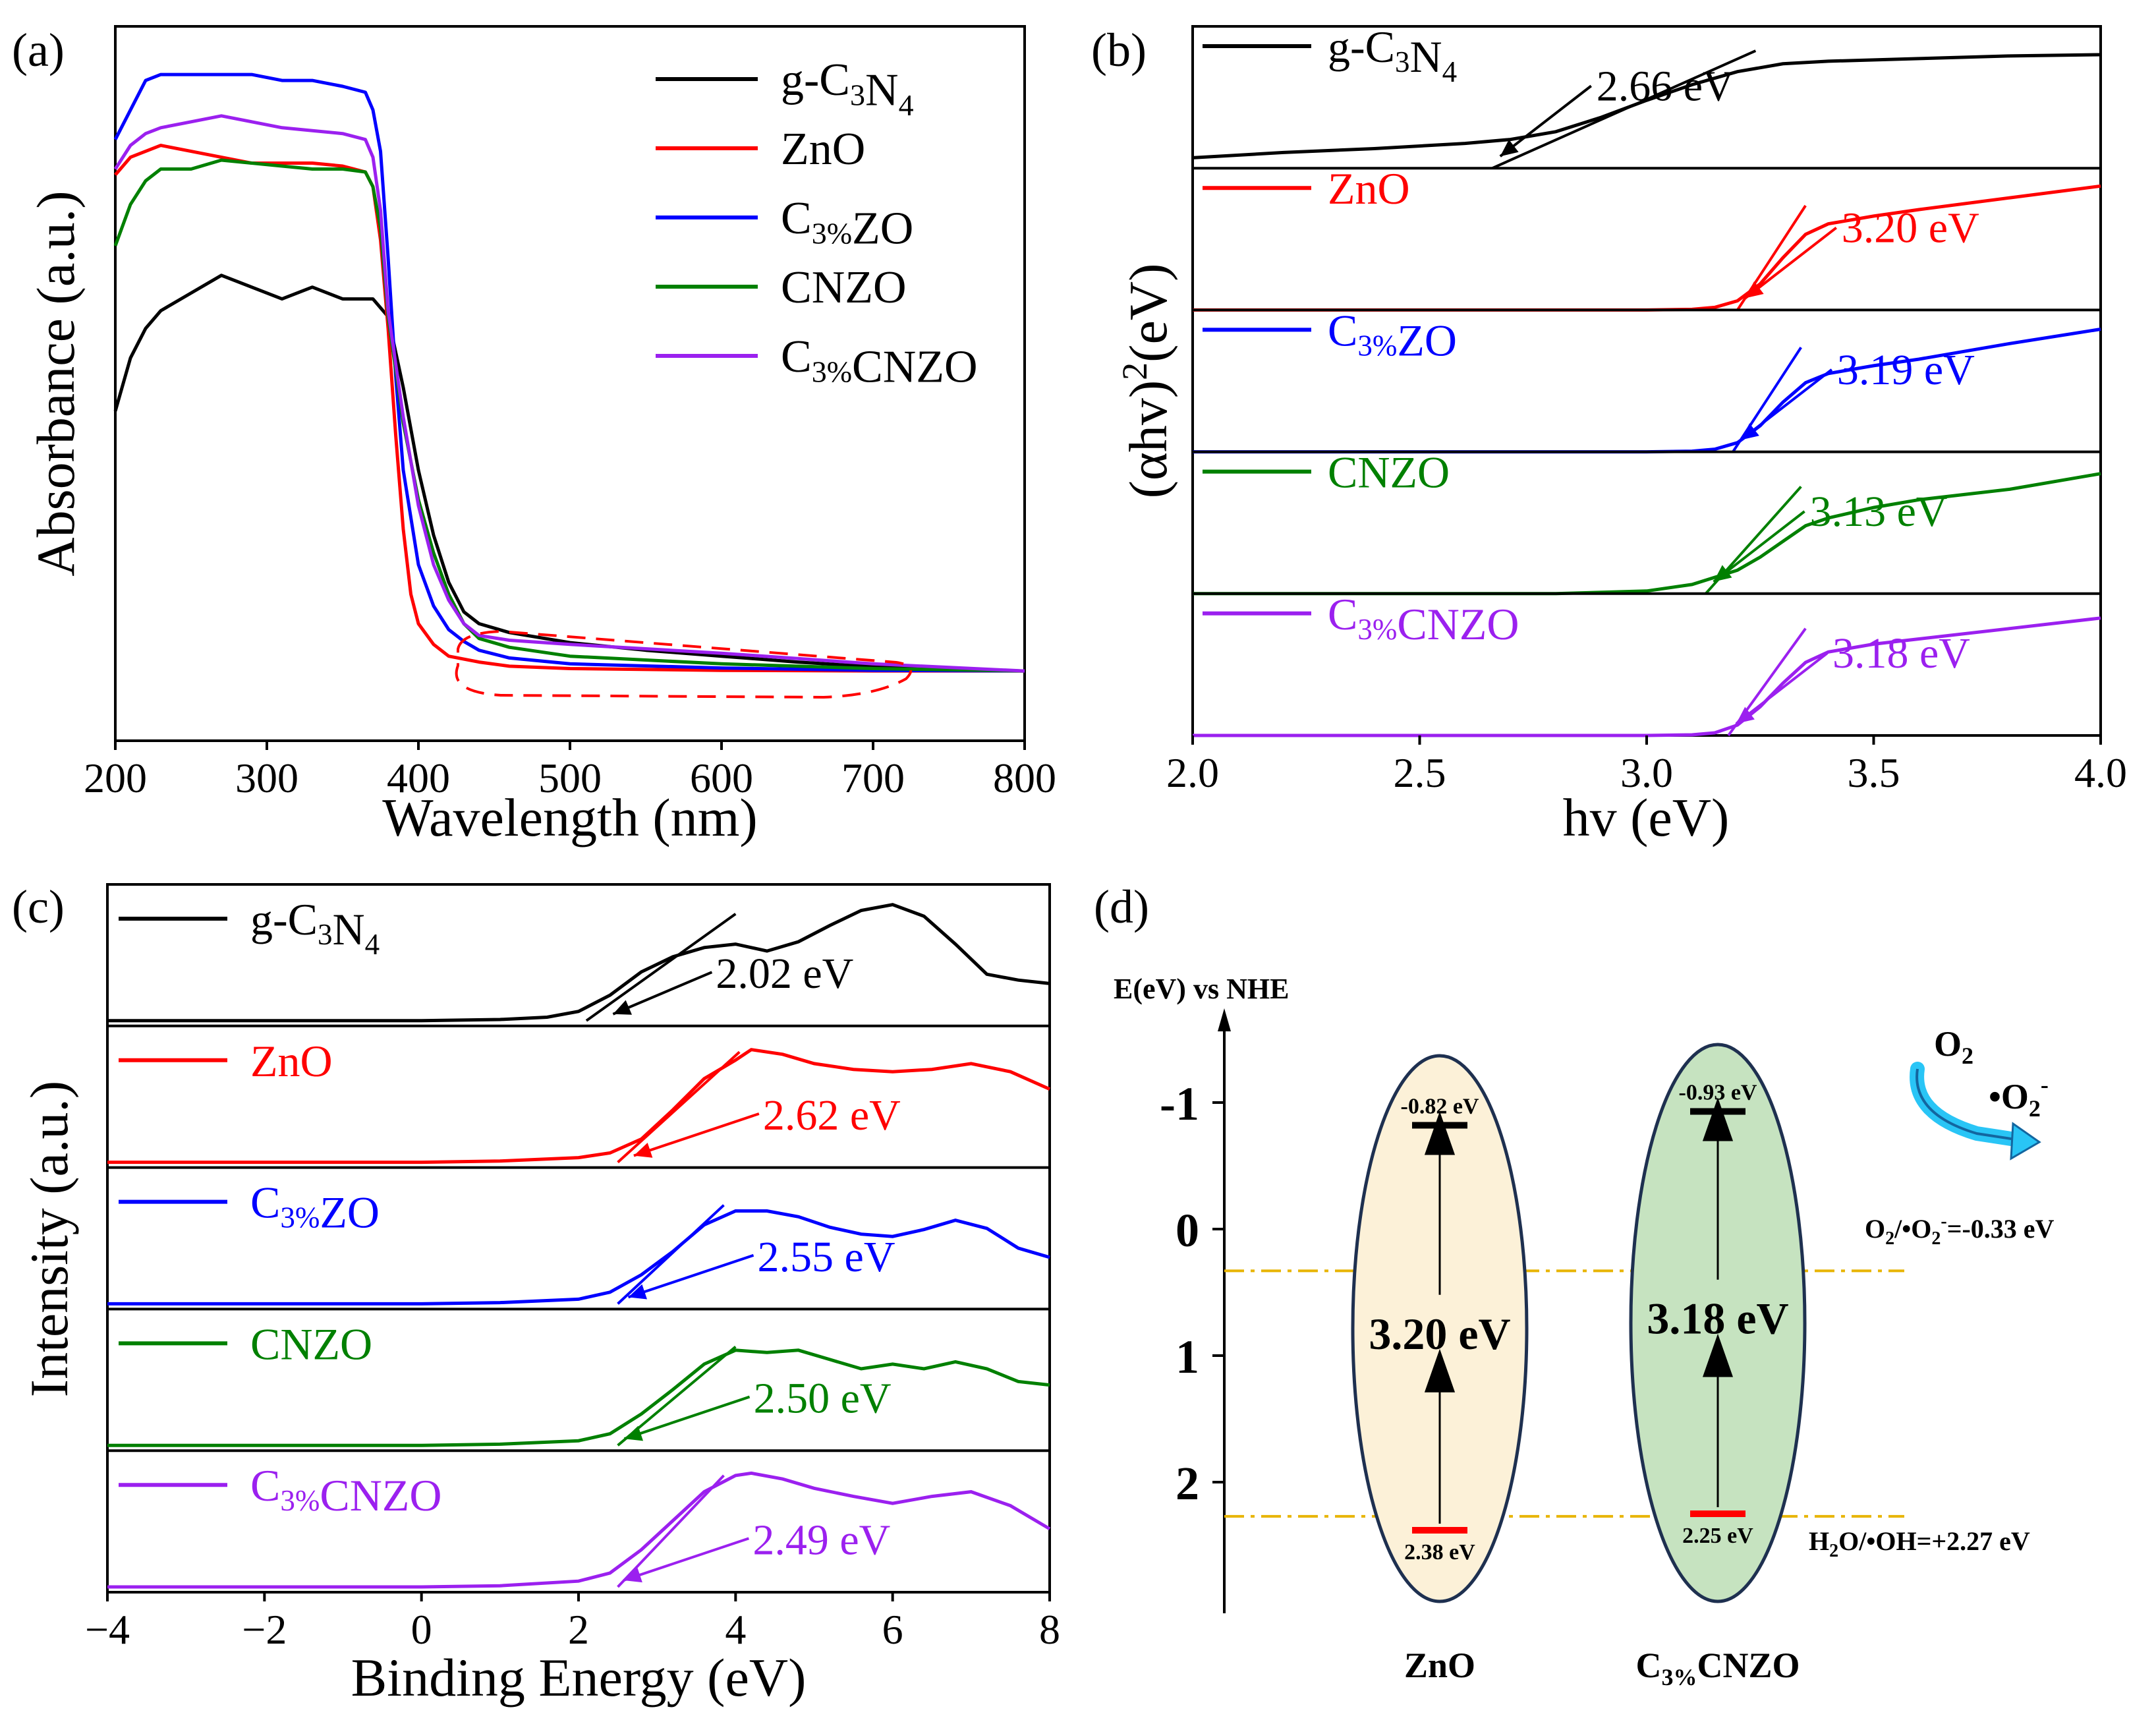 This screenshot has height=1724, width=2156. Describe the element at coordinates (1967, 1104) in the screenshot. I see `panel-d-reaction-arrow-outline` at that location.